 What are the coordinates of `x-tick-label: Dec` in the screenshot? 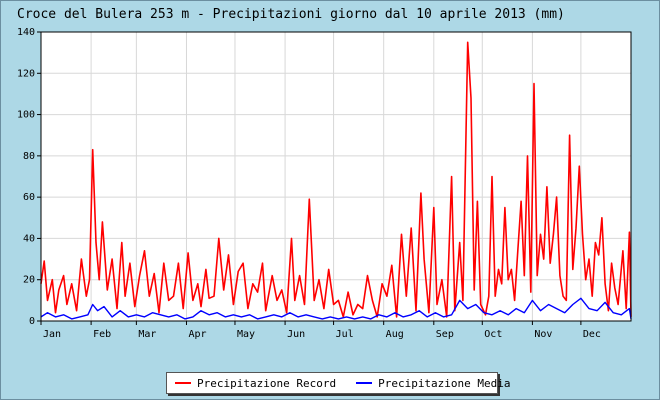 It's located at (592, 334).